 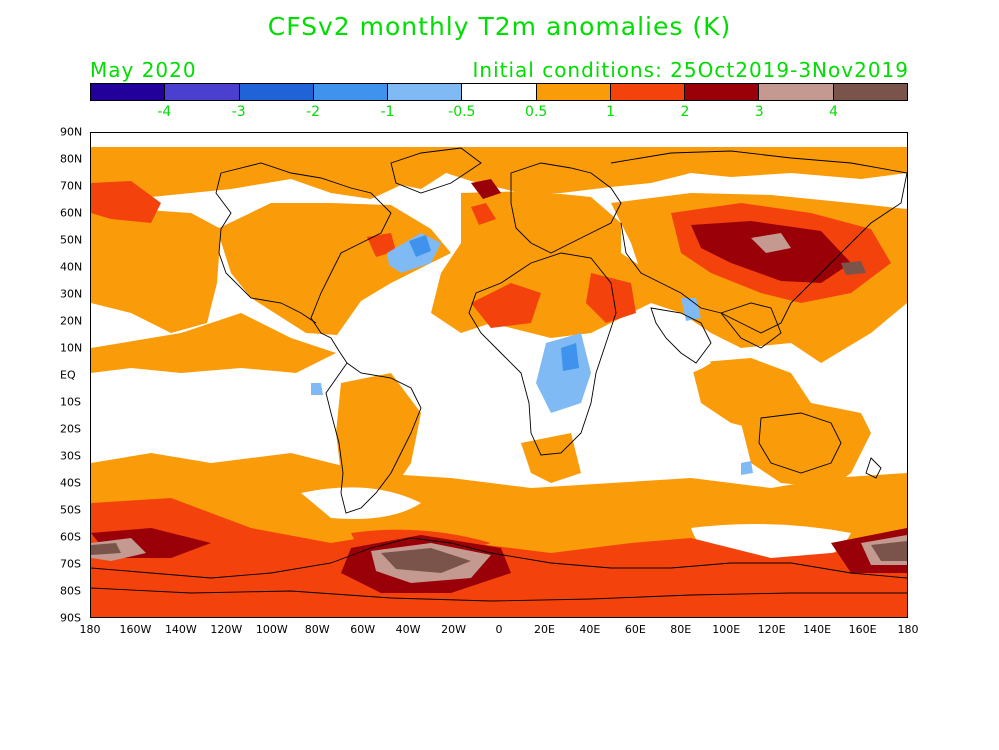 I want to click on color-bar, so click(x=499, y=92).